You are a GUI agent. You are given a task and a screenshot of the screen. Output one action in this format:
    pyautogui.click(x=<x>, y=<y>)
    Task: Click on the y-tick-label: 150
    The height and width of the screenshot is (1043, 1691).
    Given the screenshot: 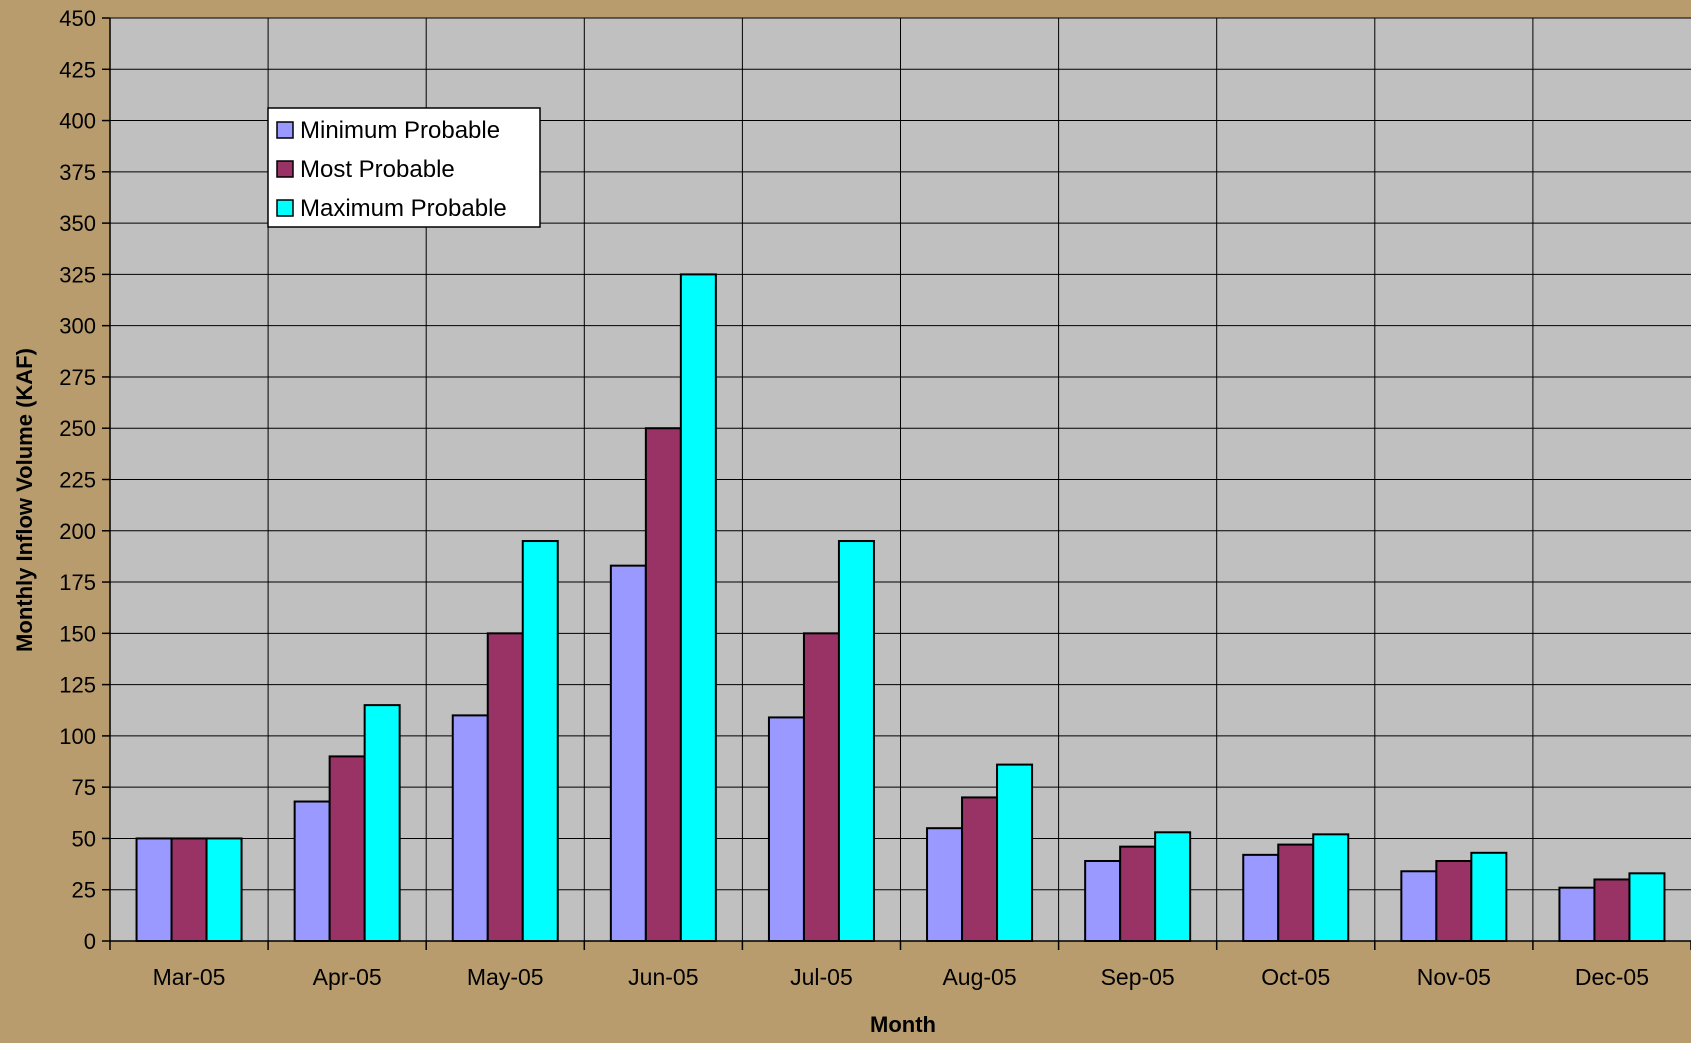 What is the action you would take?
    pyautogui.click(x=77, y=633)
    